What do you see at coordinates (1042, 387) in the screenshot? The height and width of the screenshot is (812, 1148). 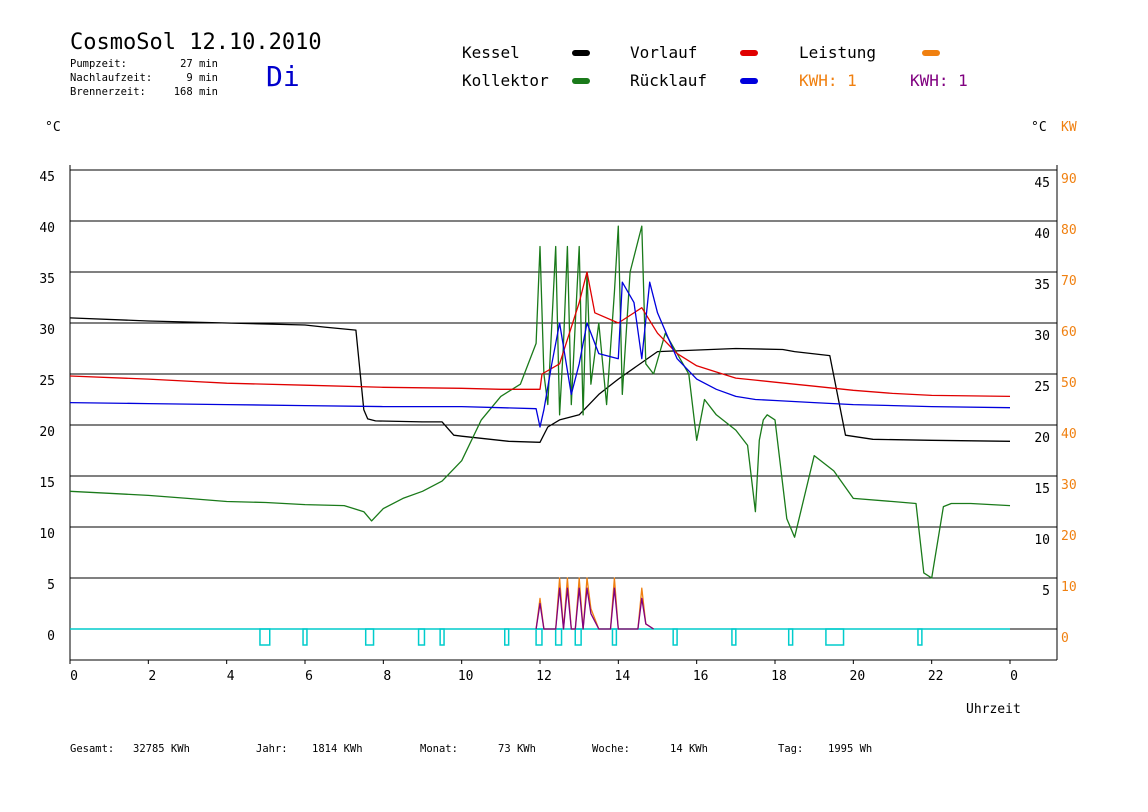 I see `y-right-tick-label: 25` at bounding box center [1042, 387].